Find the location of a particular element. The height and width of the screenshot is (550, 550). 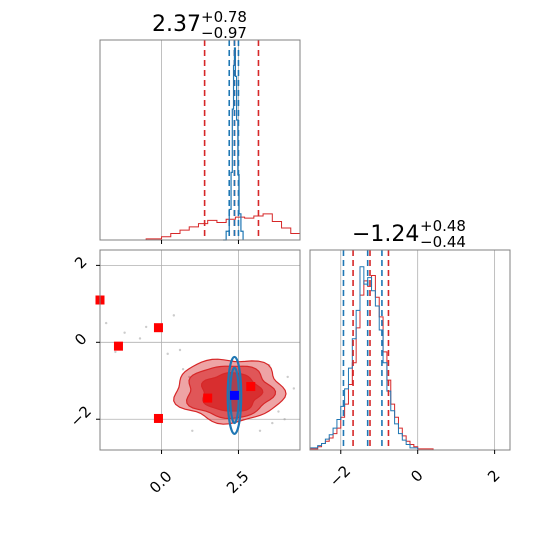

histogram-blue-p1 is located at coordinates (233, 144).